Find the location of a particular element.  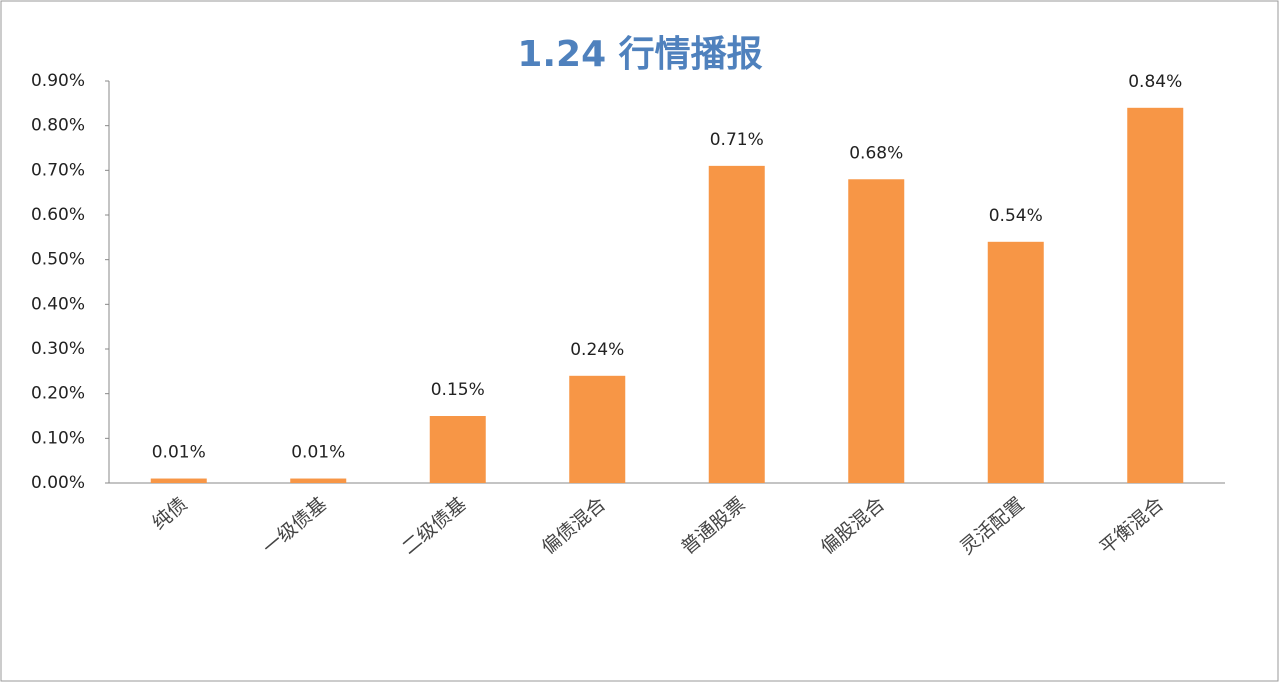

data-label: 0.84% is located at coordinates (1155, 82).